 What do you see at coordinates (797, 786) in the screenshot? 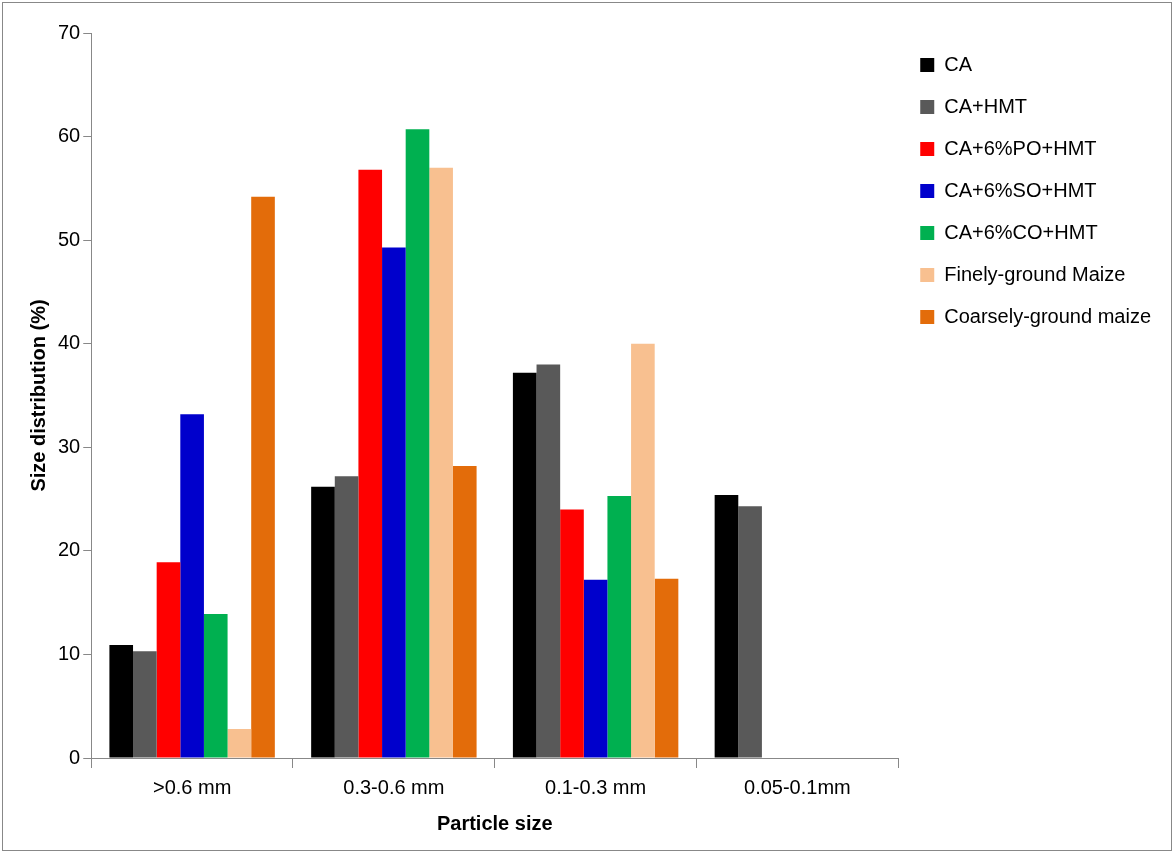
I see `x-tick-label: 0.05-0.1mm` at bounding box center [797, 786].